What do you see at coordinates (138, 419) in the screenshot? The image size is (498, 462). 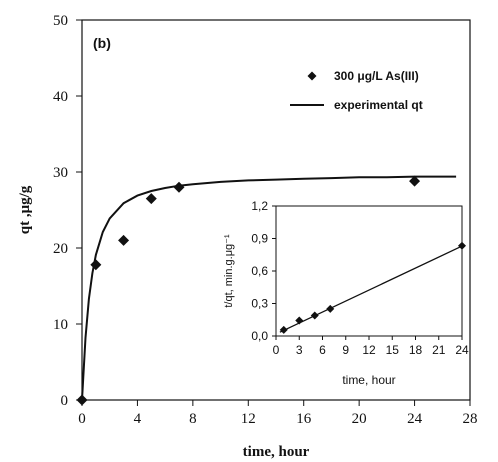 I see `x-tick-label: 4` at bounding box center [138, 419].